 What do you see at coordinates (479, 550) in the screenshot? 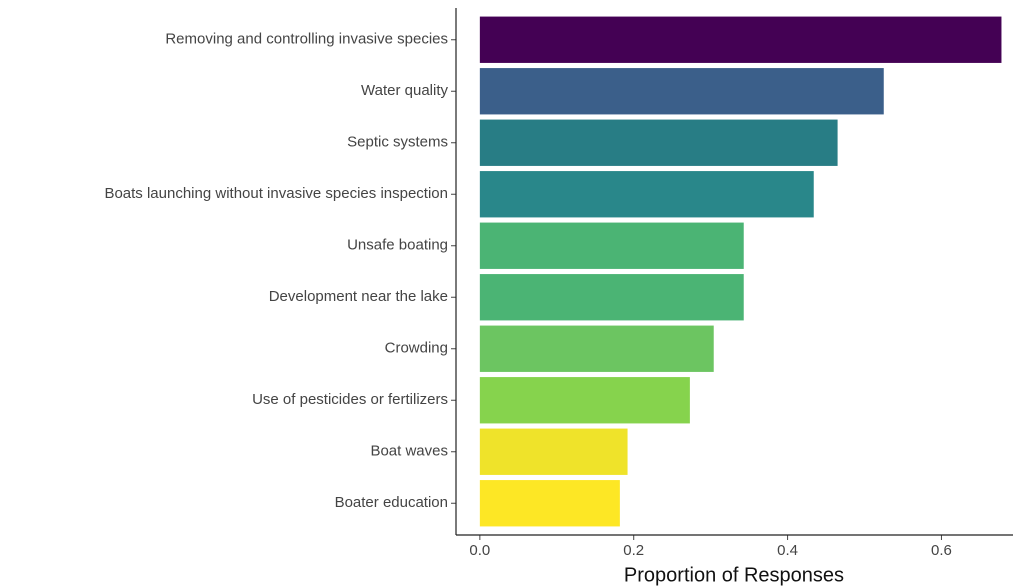
I see `x-tick-label: 0.0` at bounding box center [479, 550].